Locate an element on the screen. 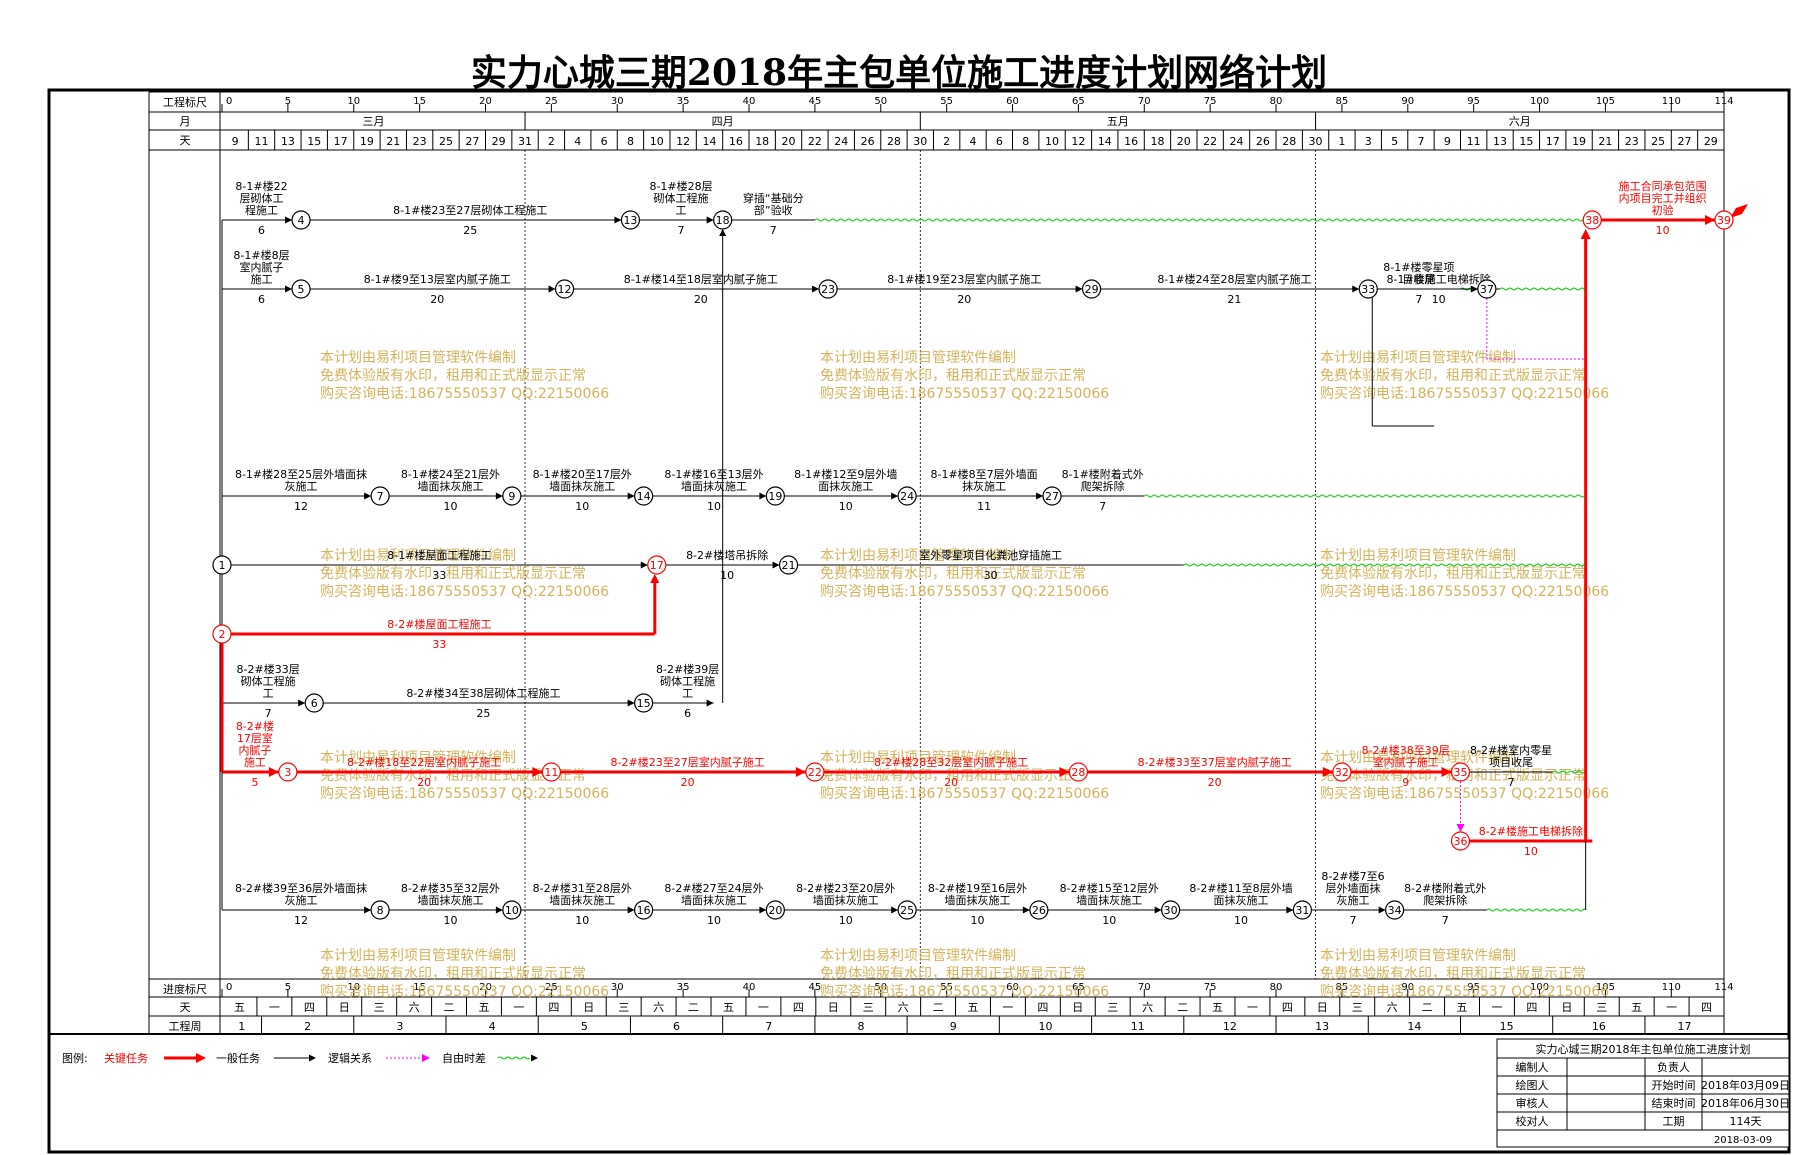 This screenshot has width=1798, height=1155. weekday-label: 二 is located at coordinates (1182, 1007).